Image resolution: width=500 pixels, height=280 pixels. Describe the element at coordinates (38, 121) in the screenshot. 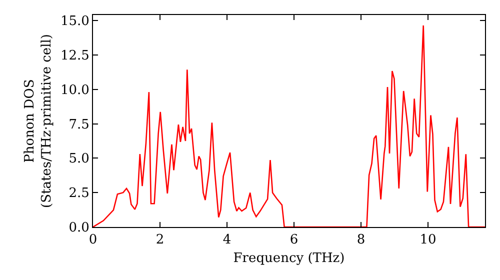

I see `y-axis-title: Phonon DOS (States/THz·primitive cell)` at that location.